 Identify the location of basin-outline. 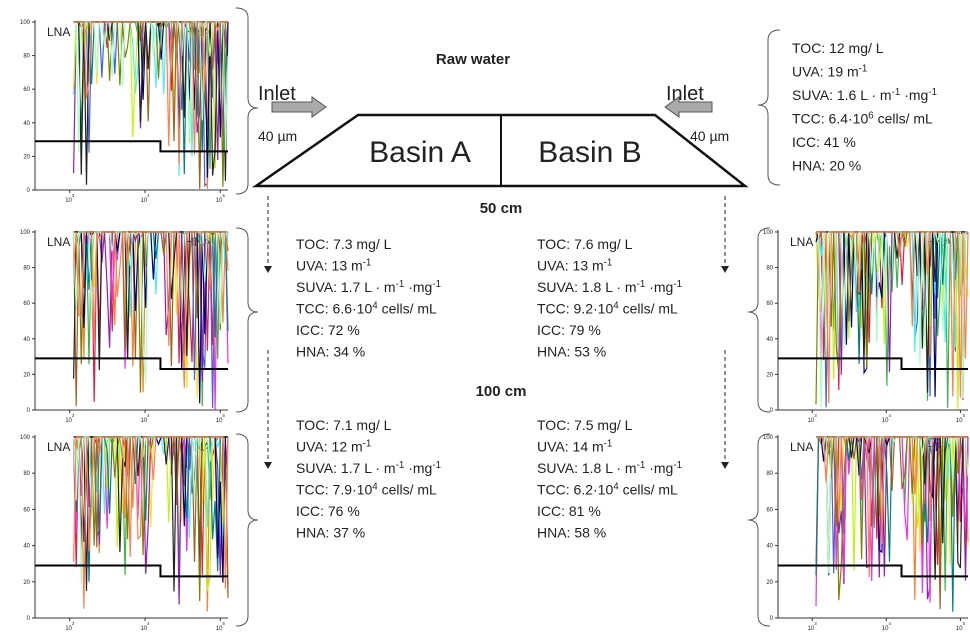
(500, 150).